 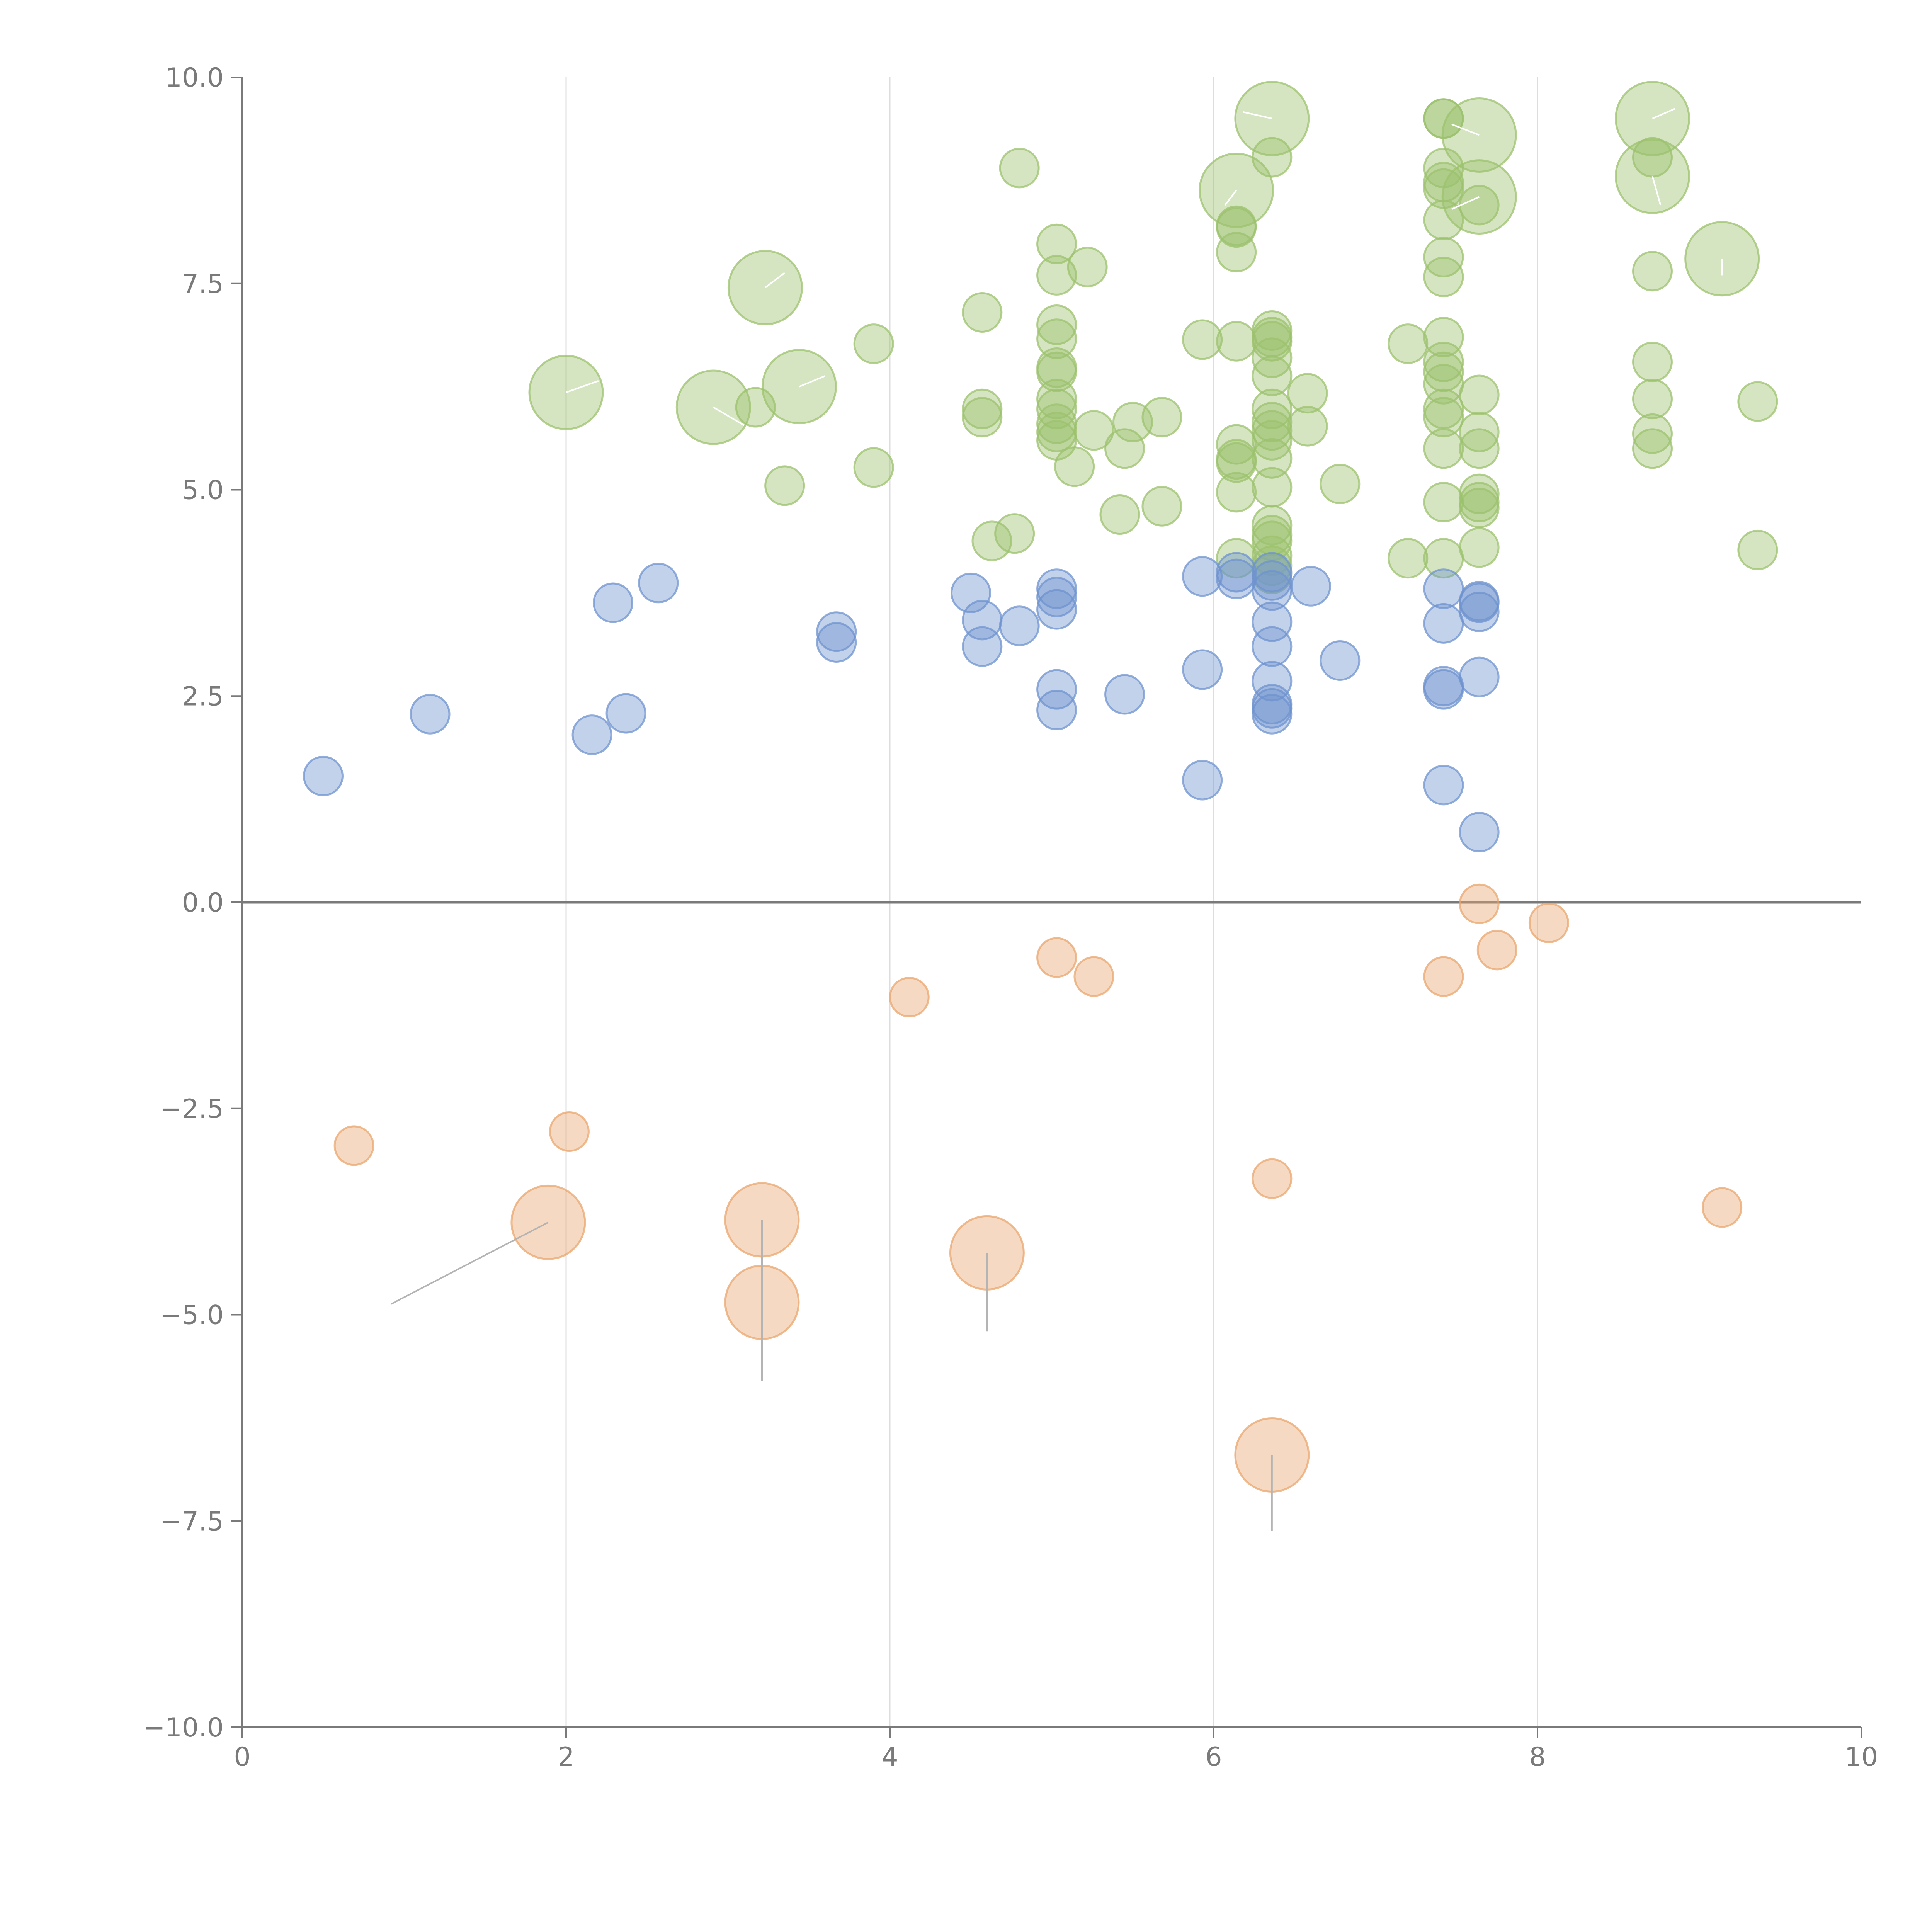 What do you see at coordinates (203, 284) in the screenshot?
I see `y-tick-label: 7.5` at bounding box center [203, 284].